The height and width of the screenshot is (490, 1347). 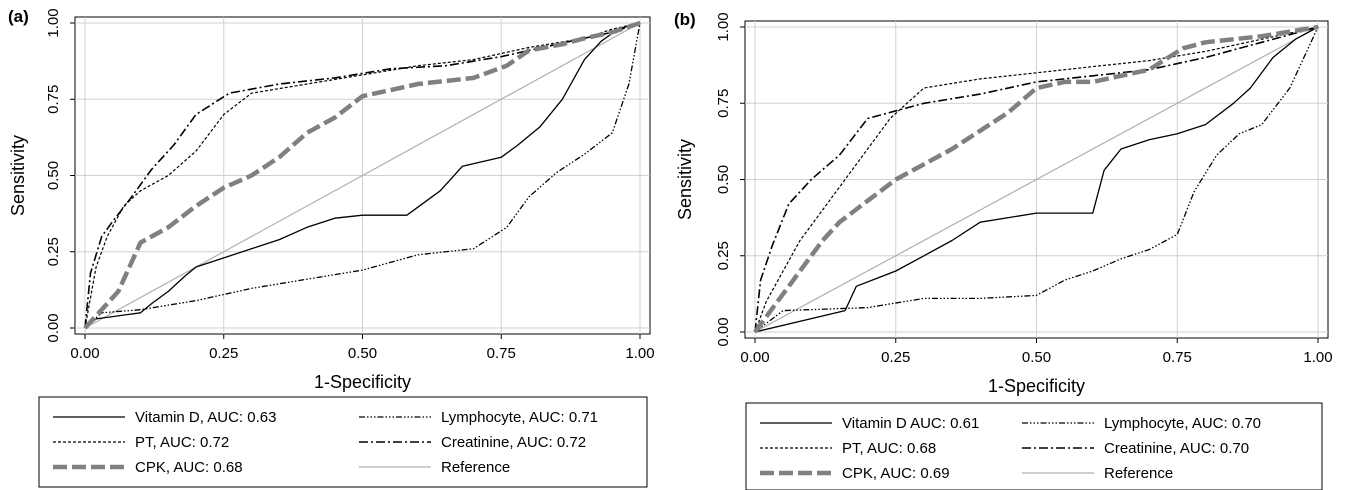 What do you see at coordinates (18, 16) in the screenshot?
I see `panel-label: (a)` at bounding box center [18, 16].